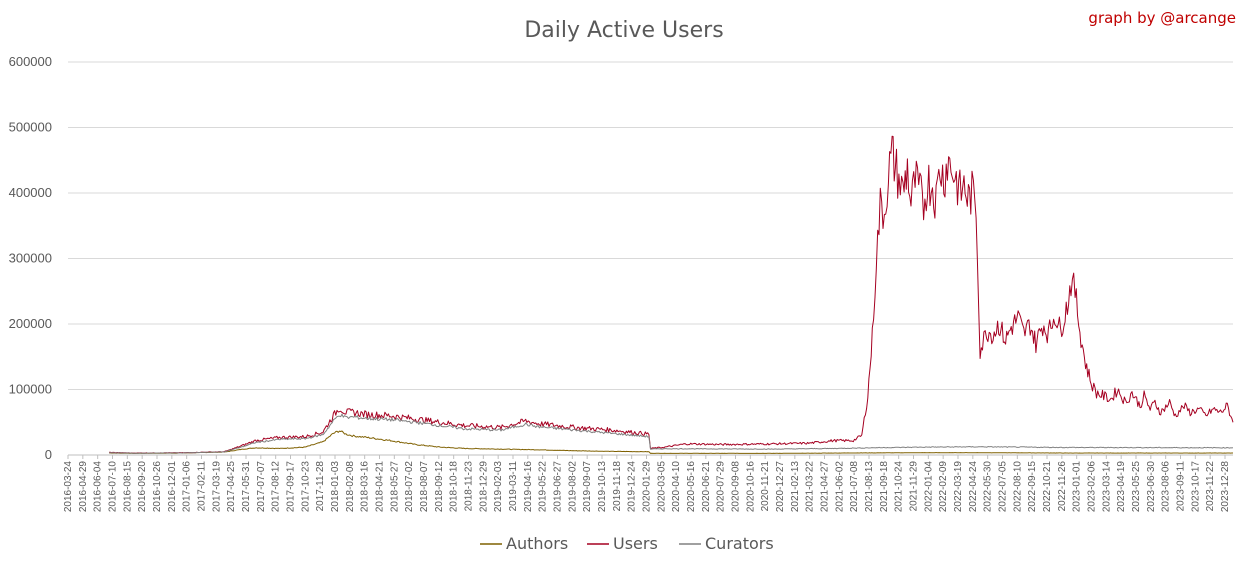 This screenshot has width=1249, height=568. I want to click on x-tick-label: 2021-11-29, so click(914, 486).